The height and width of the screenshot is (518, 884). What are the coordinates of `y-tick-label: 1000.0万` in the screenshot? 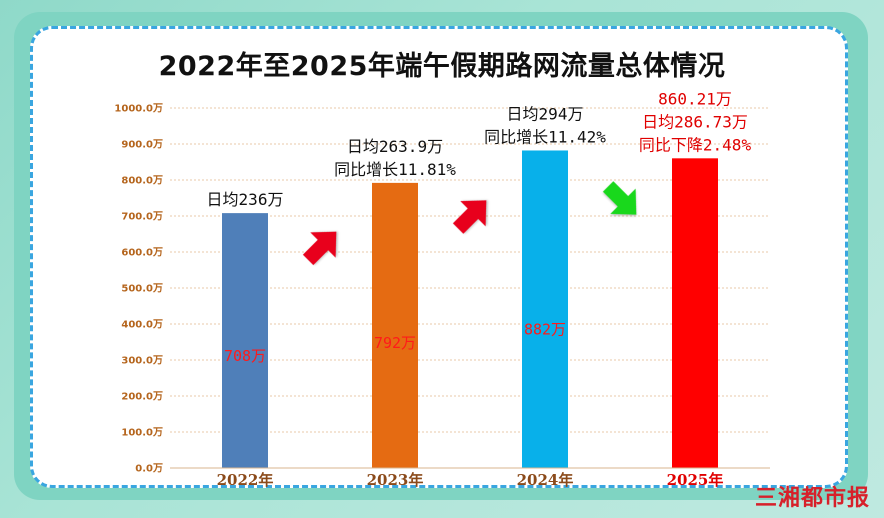 It's located at (138, 109).